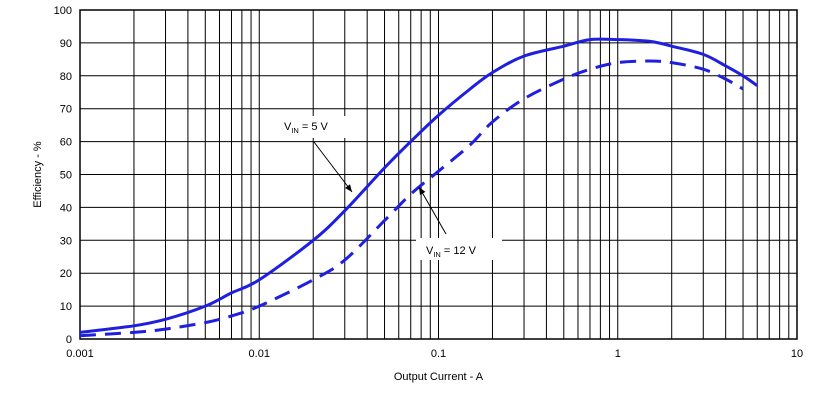 Image resolution: width=827 pixels, height=401 pixels. What do you see at coordinates (66, 110) in the screenshot?
I see `y-tick-label: 70` at bounding box center [66, 110].